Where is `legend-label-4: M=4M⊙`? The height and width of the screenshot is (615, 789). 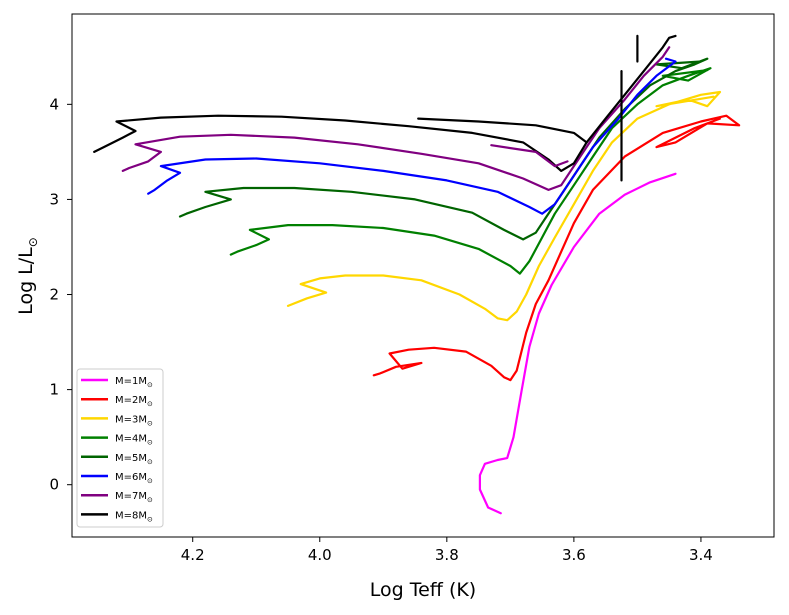 legend-label-4: M=4M⊙ is located at coordinates (134, 440).